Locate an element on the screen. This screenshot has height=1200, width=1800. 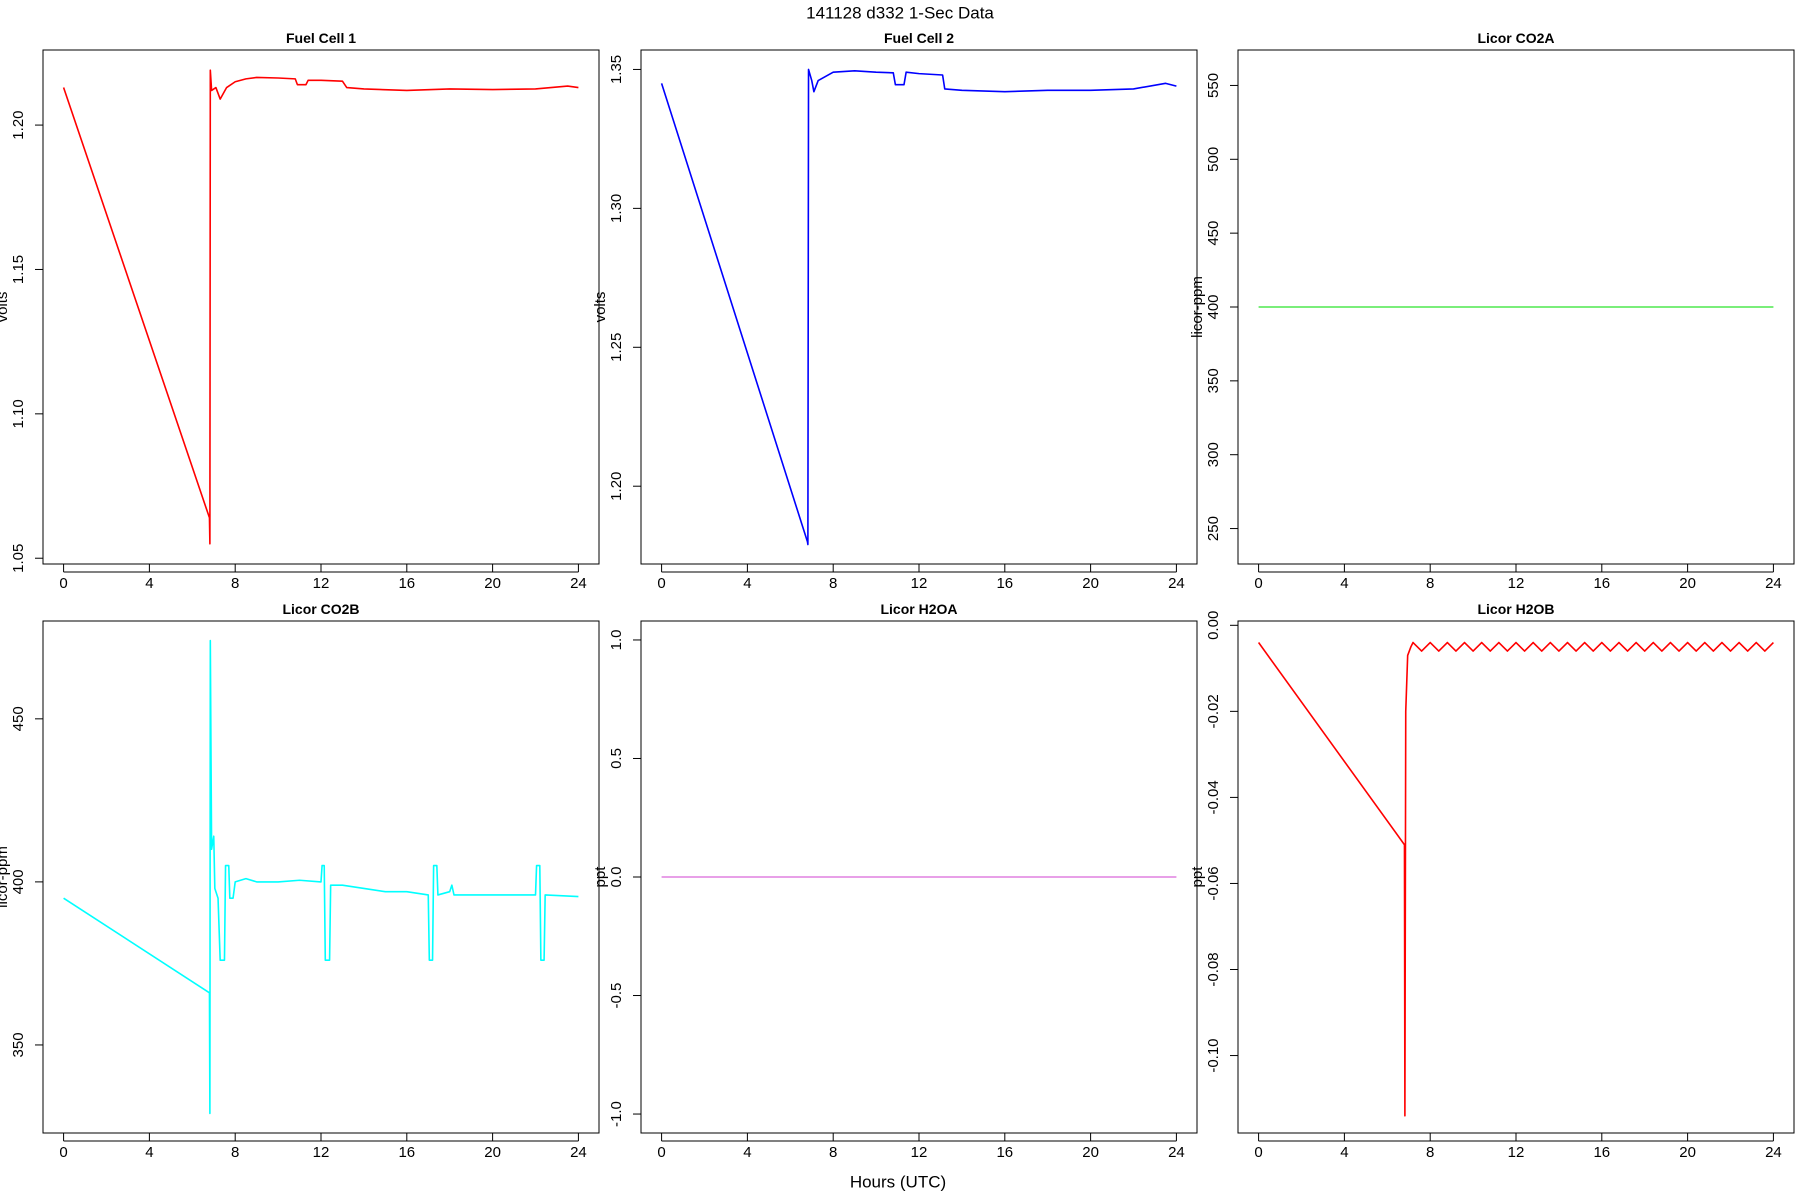
y-tick-label: -0.02 is located at coordinates (1213, 711).